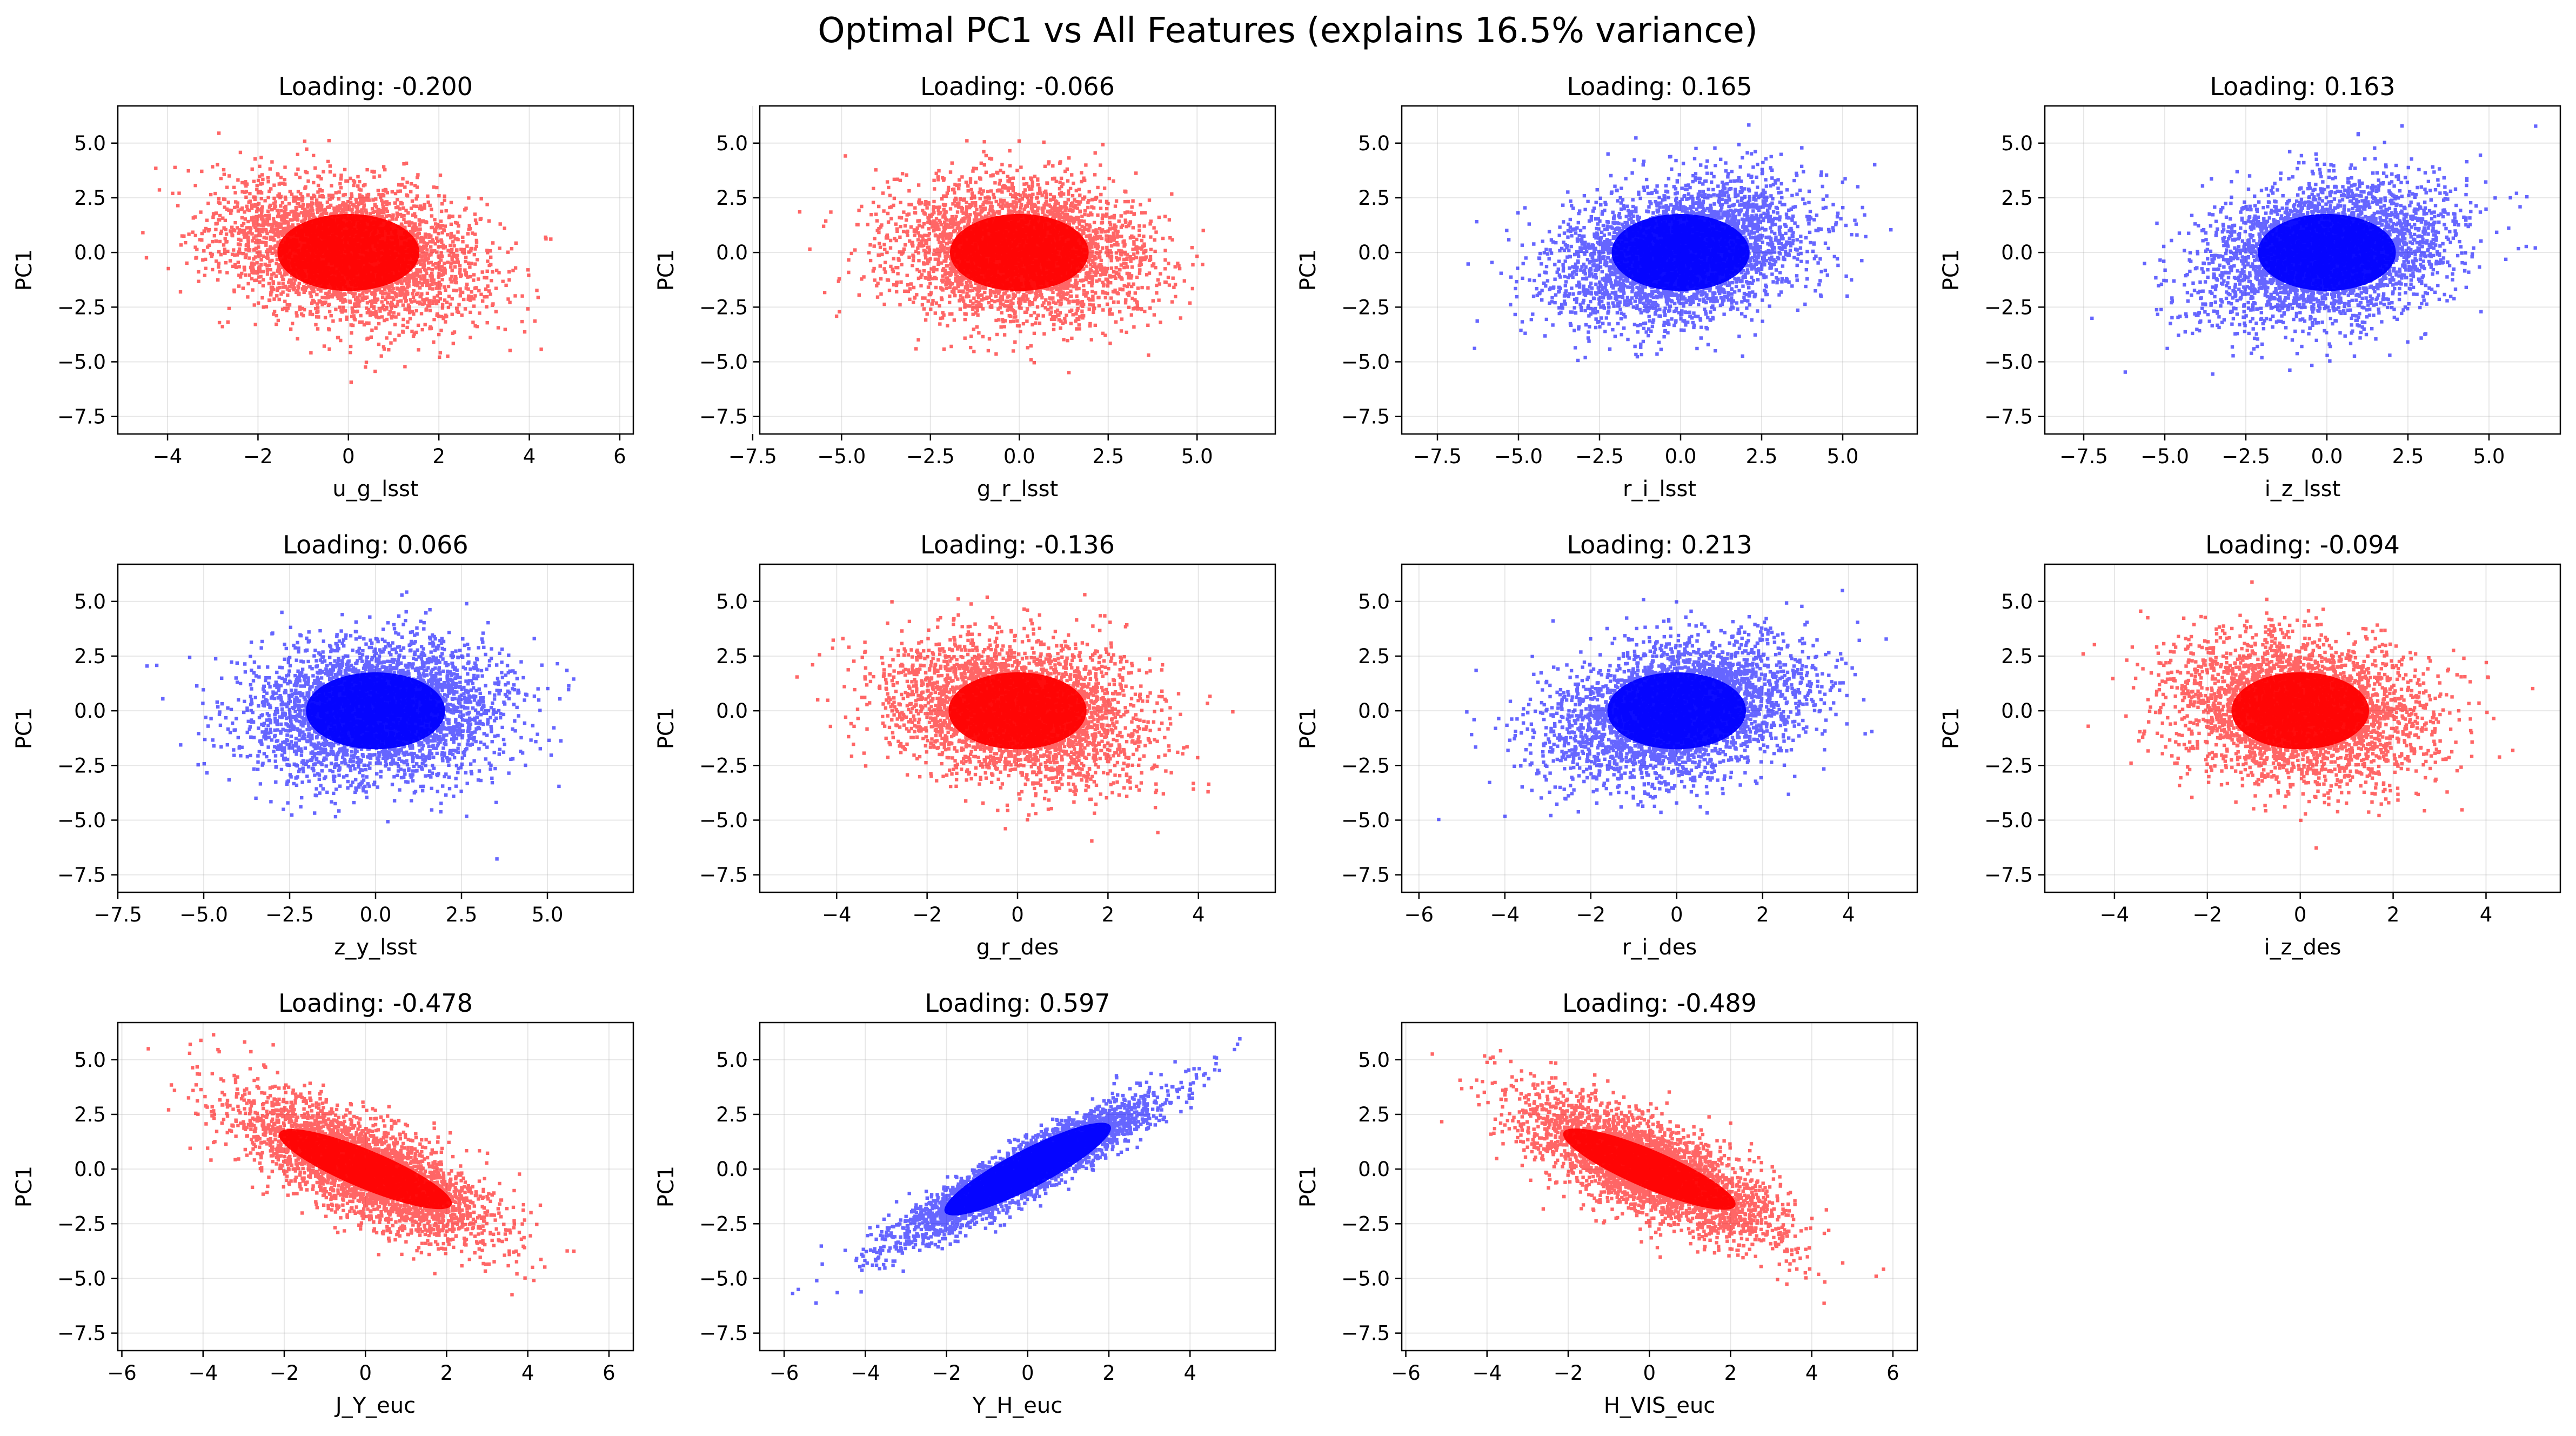 This screenshot has height=1436, width=2576. Describe the element at coordinates (1197, 457) in the screenshot. I see `x-tick-label: 5.0` at that location.